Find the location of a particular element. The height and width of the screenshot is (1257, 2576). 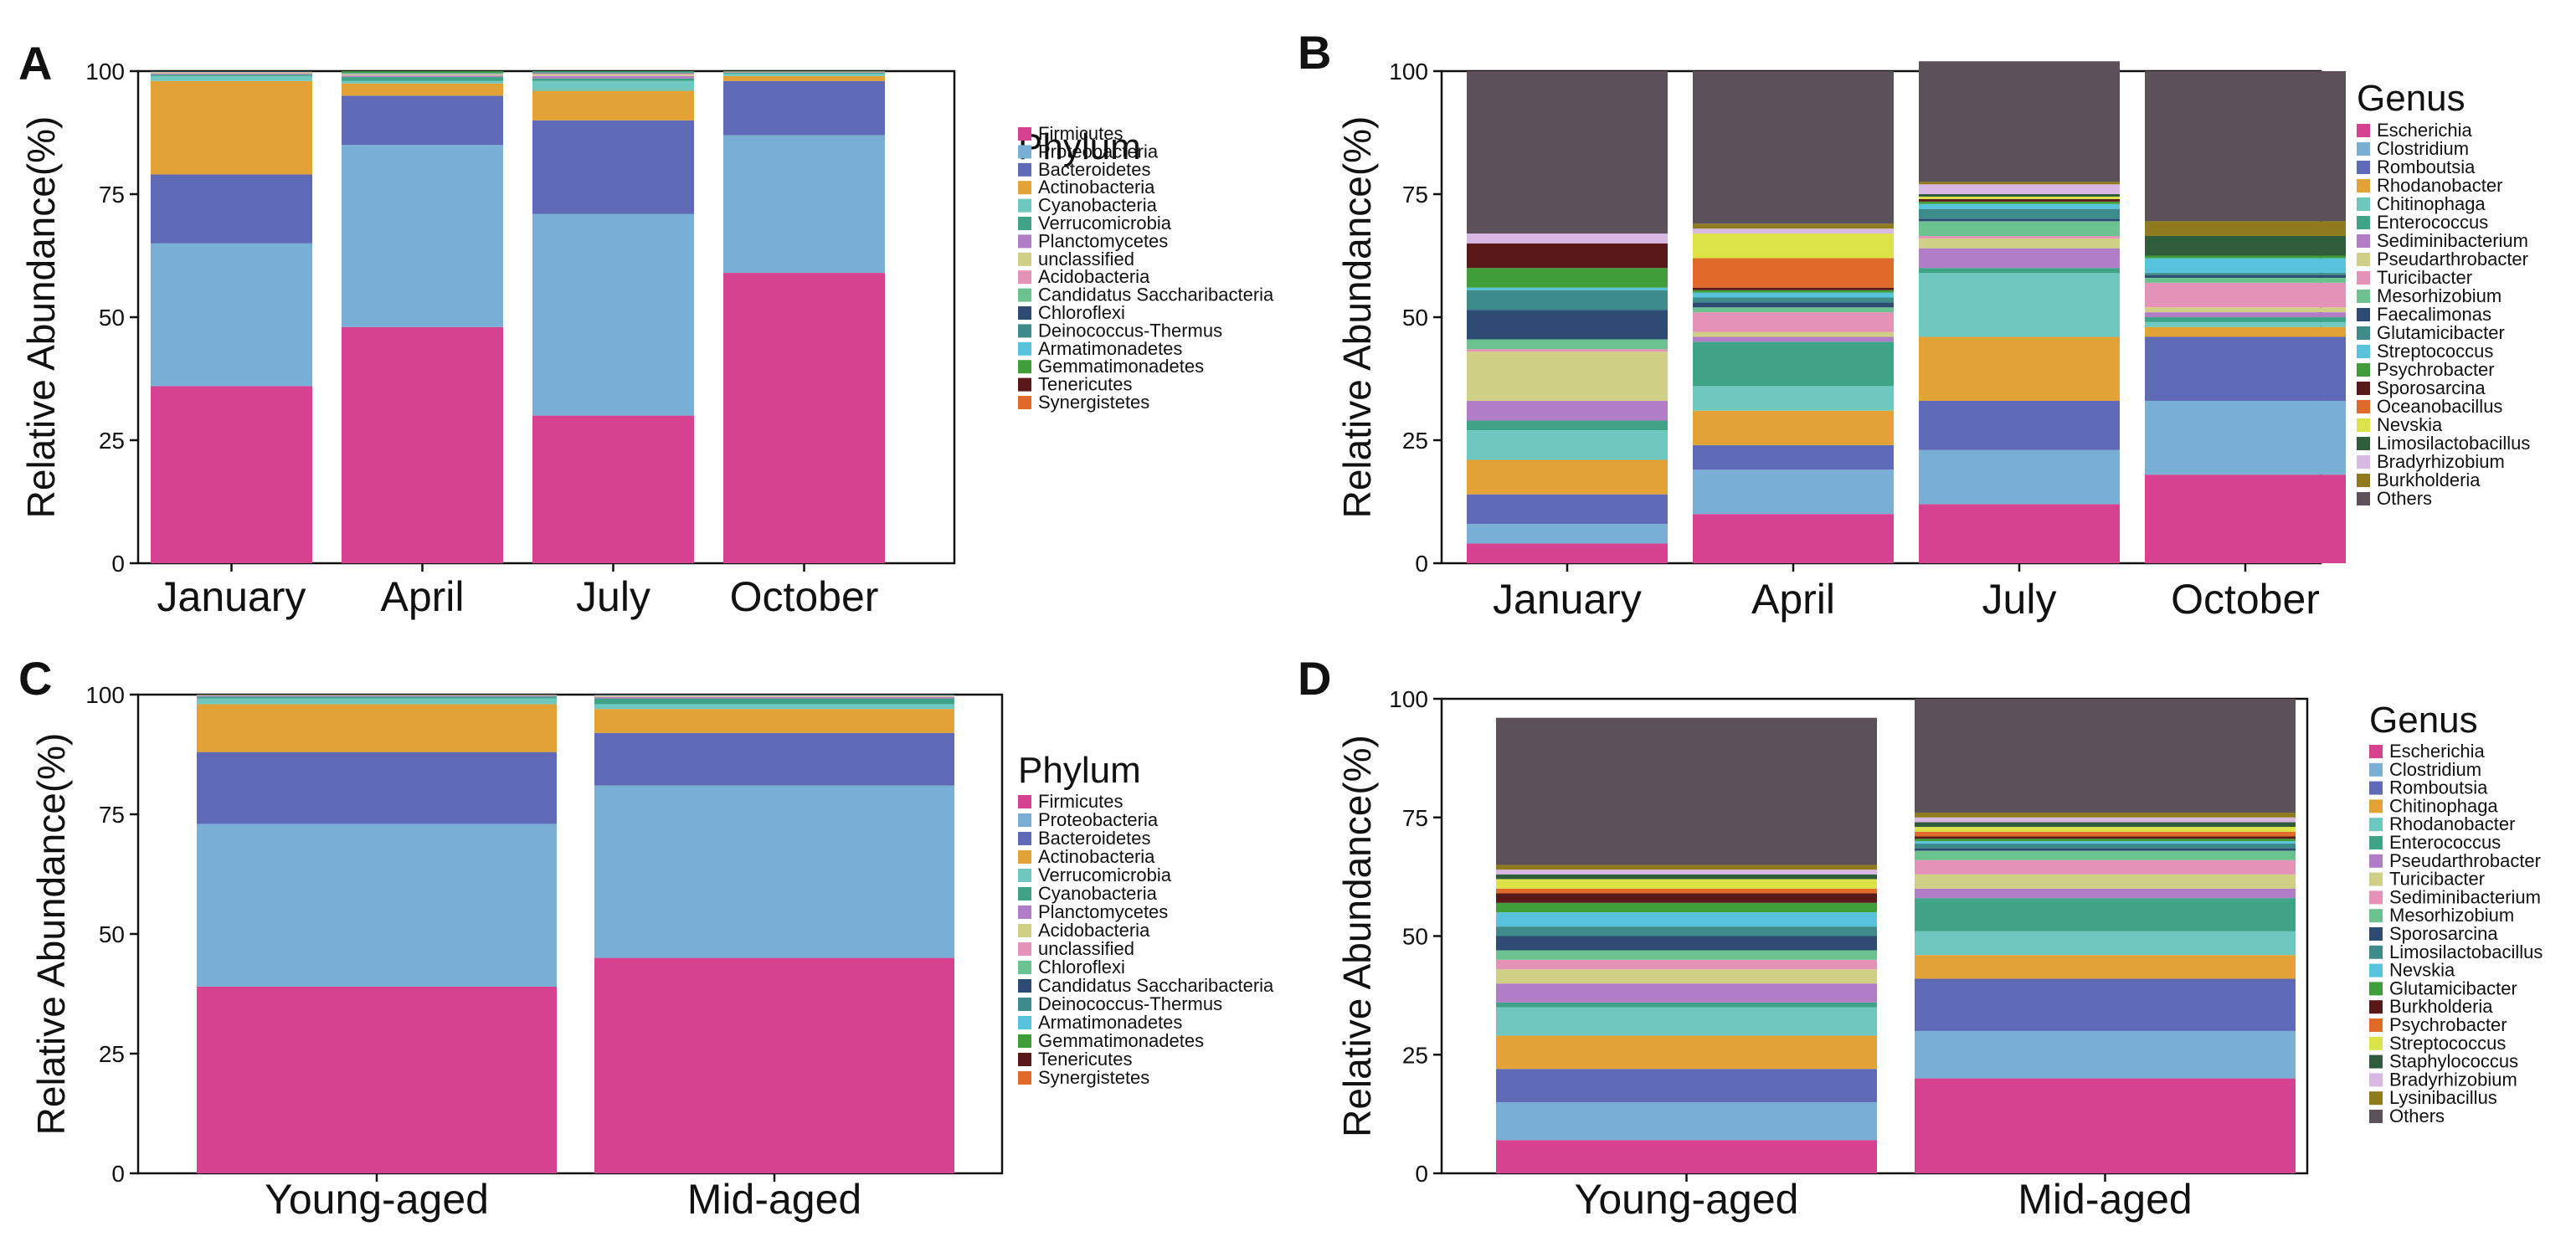

y-tick-label: 75 is located at coordinates (1415, 195).